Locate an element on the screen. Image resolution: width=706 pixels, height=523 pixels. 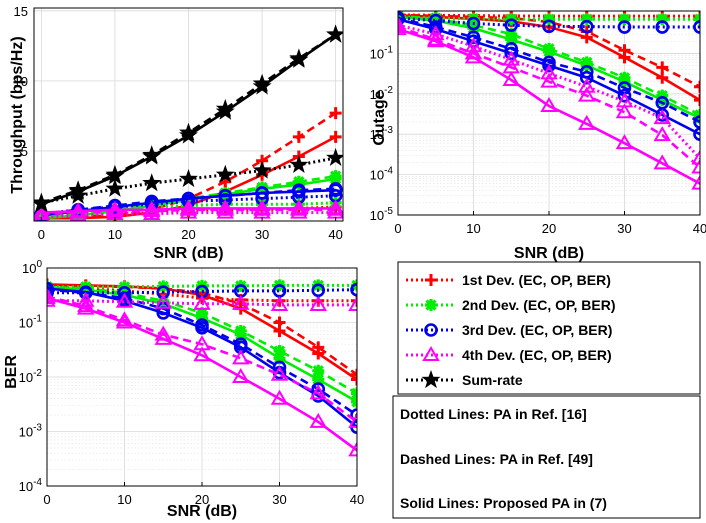
series-line-dev3-dashed is located at coordinates (549, 70).